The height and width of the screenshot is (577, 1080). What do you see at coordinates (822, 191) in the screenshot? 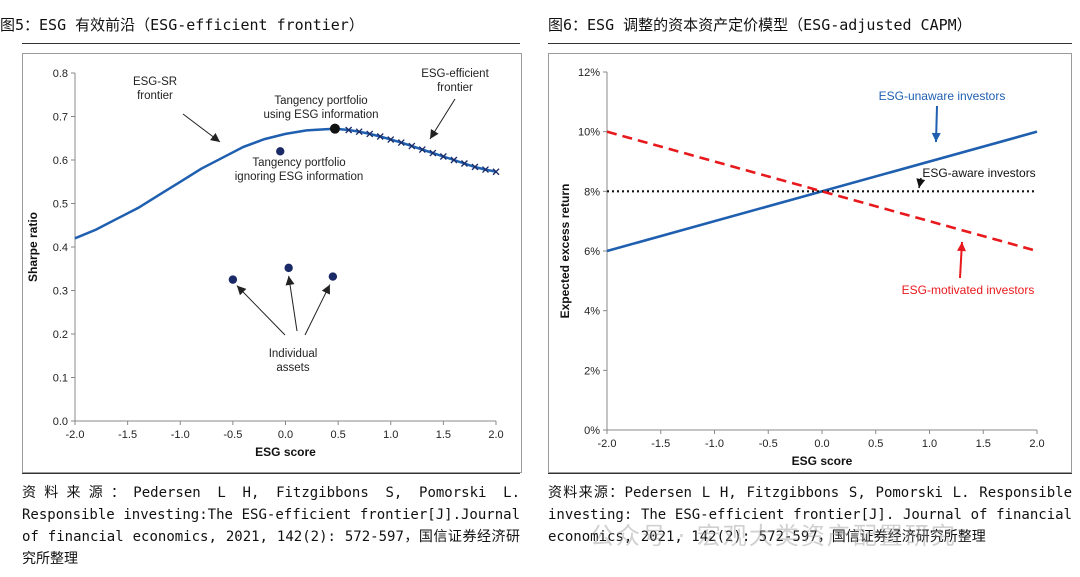
I see `esg-motivated-line` at bounding box center [822, 191].